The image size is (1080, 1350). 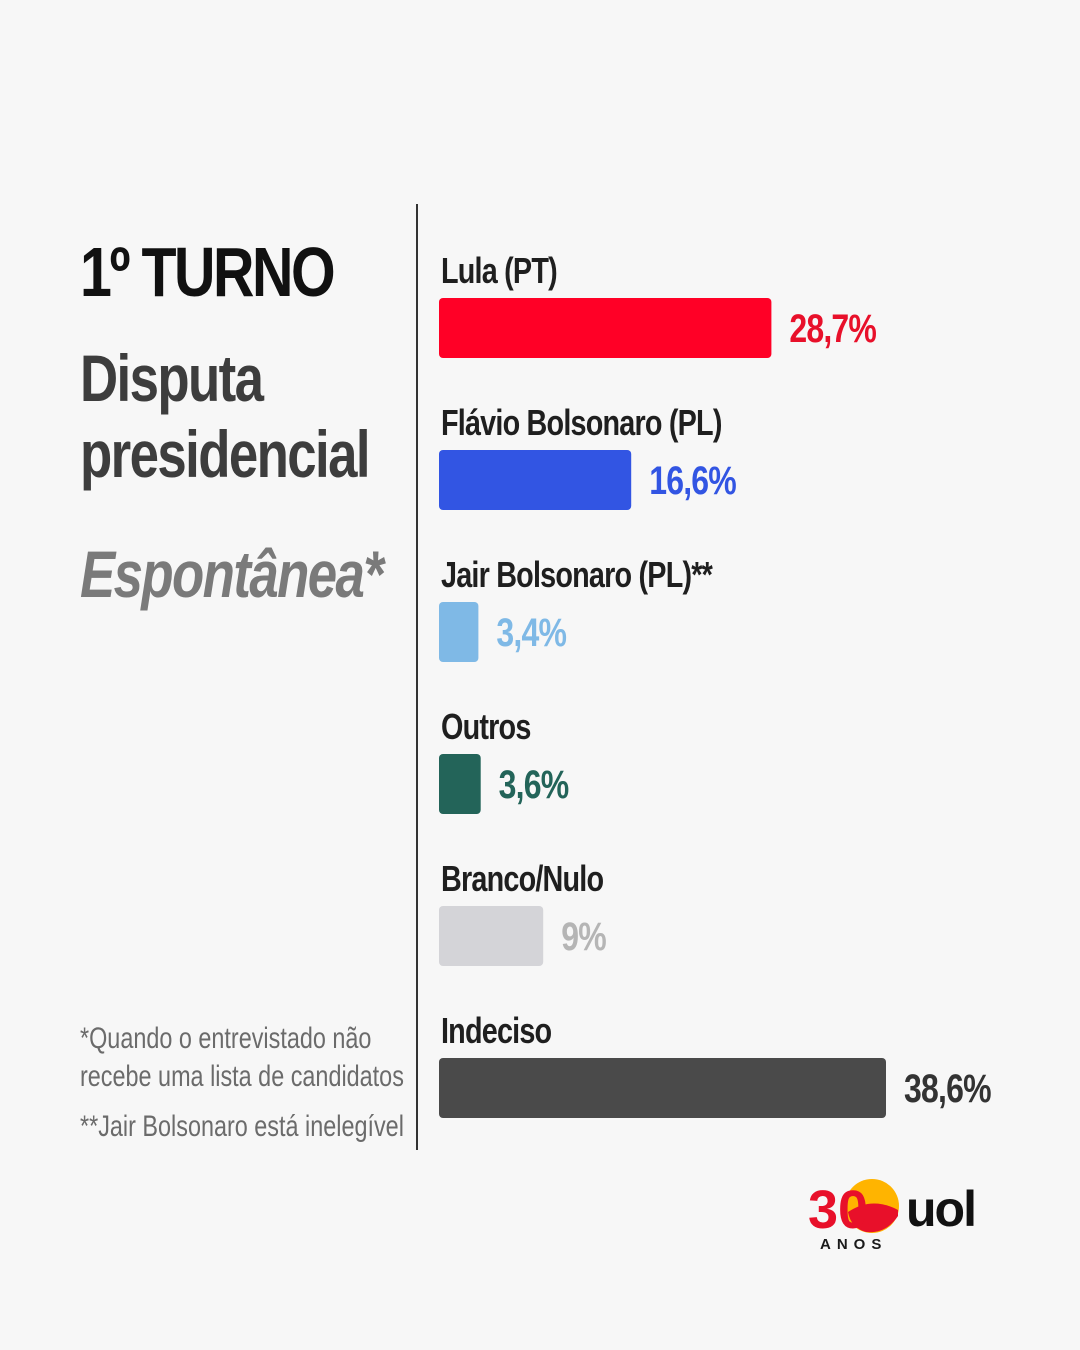 What do you see at coordinates (208, 272) in the screenshot?
I see `chart-title: 1º TURNO` at bounding box center [208, 272].